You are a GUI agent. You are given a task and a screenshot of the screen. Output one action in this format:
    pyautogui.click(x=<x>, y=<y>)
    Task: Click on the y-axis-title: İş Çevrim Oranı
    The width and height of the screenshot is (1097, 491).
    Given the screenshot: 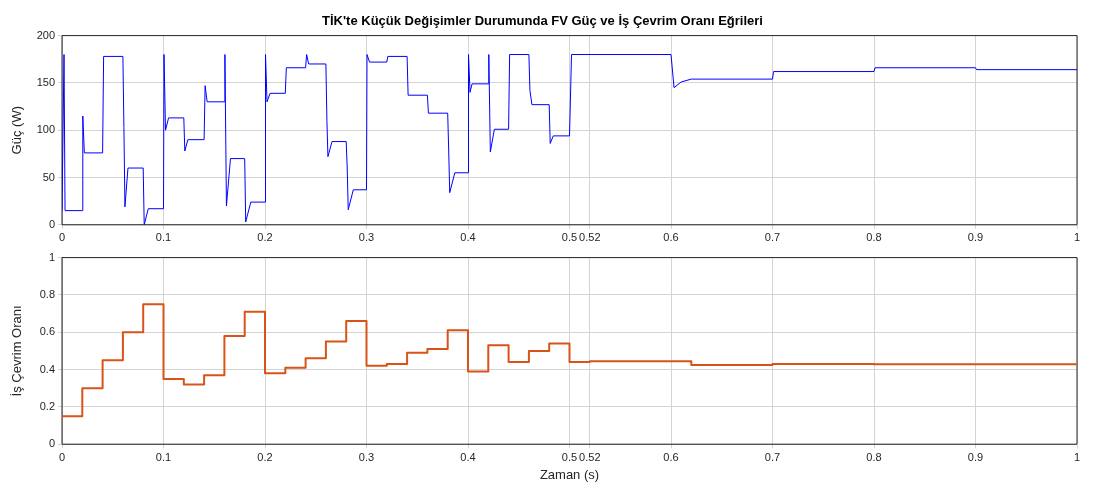 What is the action you would take?
    pyautogui.click(x=17, y=351)
    